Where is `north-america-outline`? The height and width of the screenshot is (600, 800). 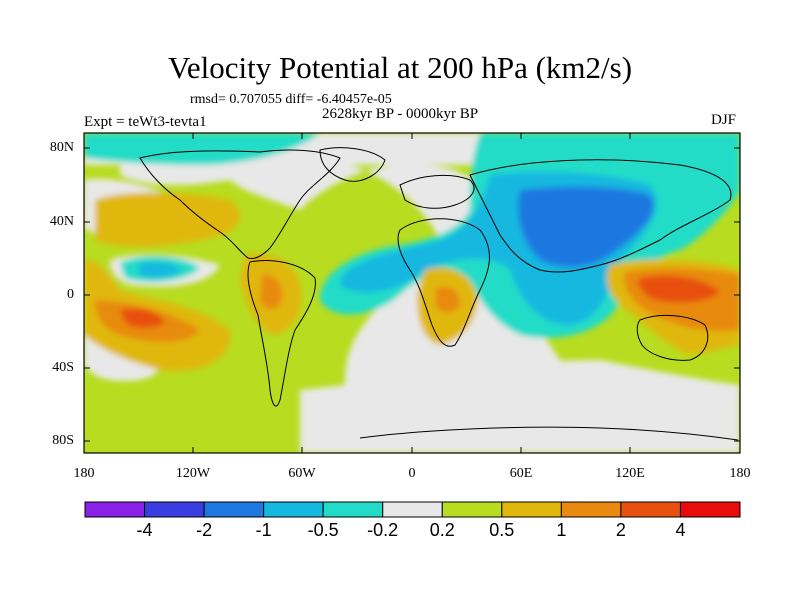
north-america-outline is located at coordinates (240, 204).